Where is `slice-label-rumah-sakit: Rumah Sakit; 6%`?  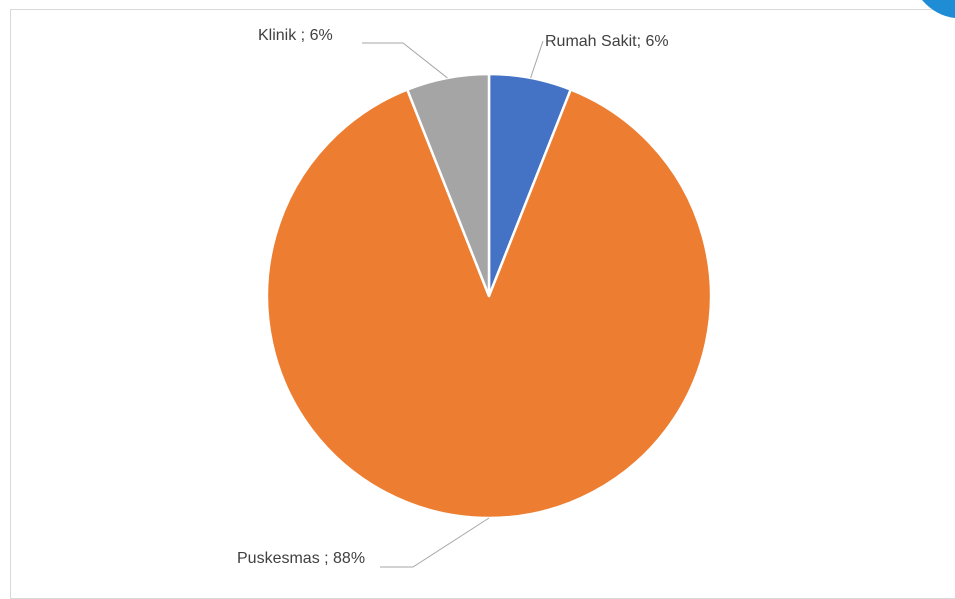
slice-label-rumah-sakit: Rumah Sakit; 6% is located at coordinates (607, 41).